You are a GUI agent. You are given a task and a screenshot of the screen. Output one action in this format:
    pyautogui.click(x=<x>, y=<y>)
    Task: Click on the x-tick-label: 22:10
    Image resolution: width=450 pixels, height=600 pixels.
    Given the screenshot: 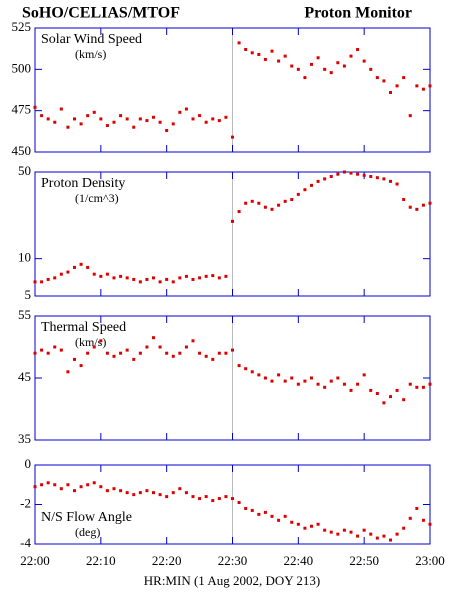 What is the action you would take?
    pyautogui.click(x=101, y=560)
    